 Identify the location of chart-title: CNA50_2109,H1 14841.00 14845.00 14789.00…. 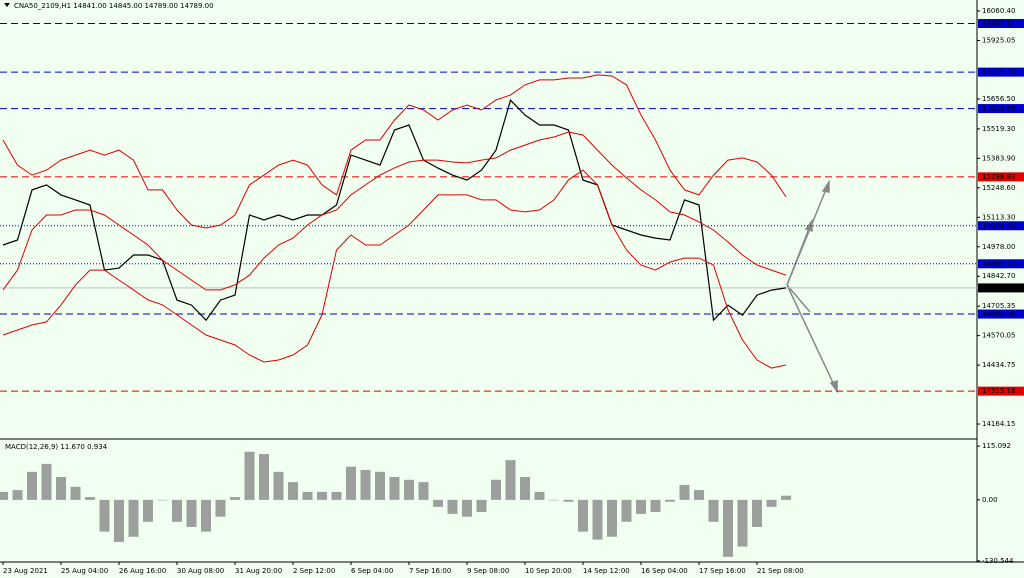
(114, 6).